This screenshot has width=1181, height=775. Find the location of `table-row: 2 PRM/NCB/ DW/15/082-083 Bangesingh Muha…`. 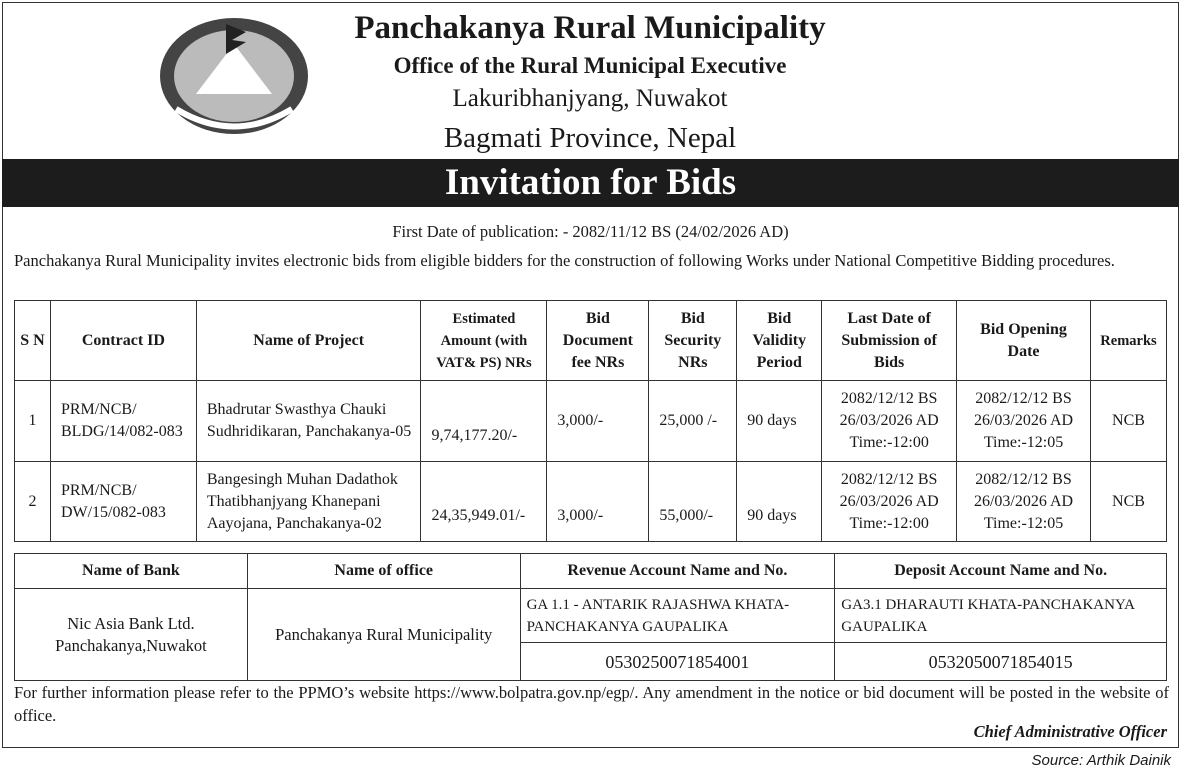

table-row: 2 PRM/NCB/ DW/15/082-083 Bangesingh Muha… is located at coordinates (591, 501).